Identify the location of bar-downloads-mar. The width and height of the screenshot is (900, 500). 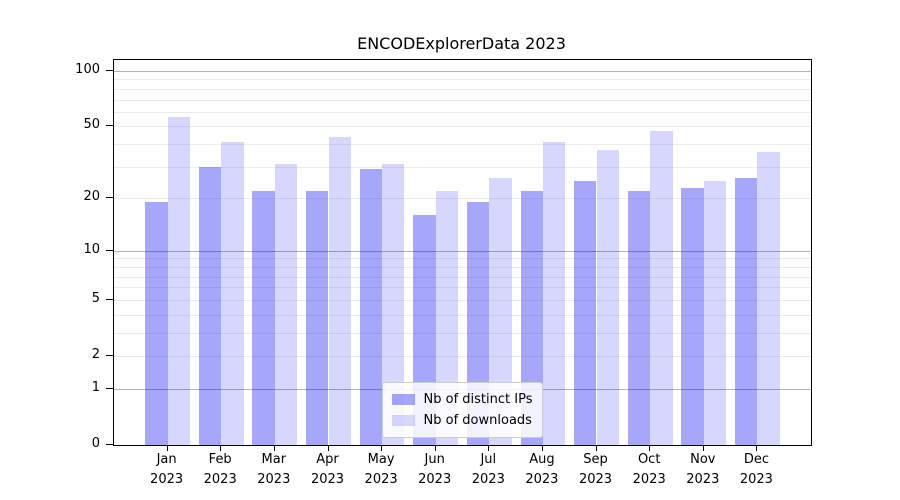
(286, 304).